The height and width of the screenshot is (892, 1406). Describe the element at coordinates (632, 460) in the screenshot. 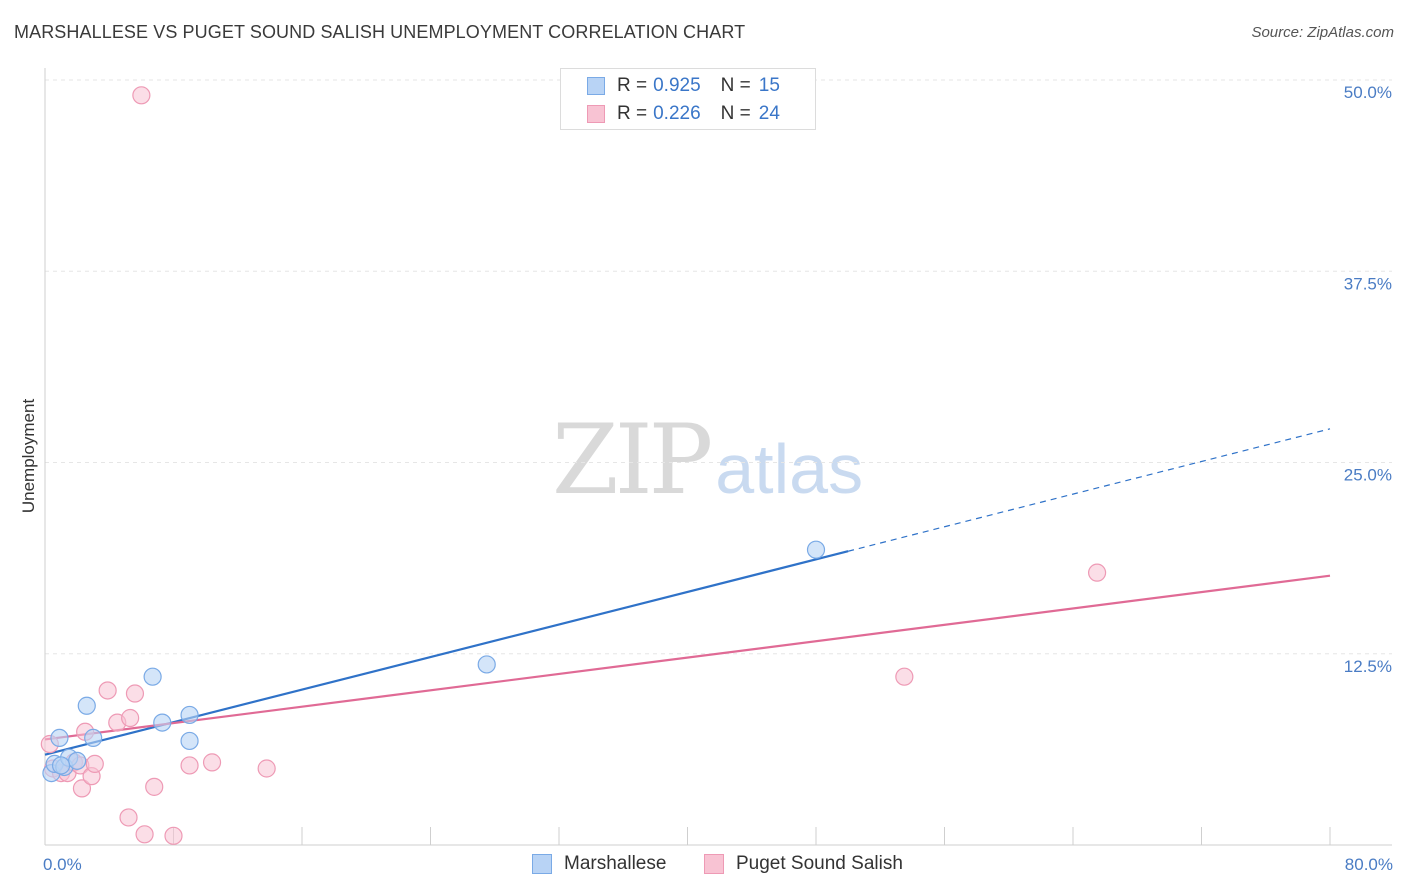

I see `watermark-zip: ZIP` at that location.